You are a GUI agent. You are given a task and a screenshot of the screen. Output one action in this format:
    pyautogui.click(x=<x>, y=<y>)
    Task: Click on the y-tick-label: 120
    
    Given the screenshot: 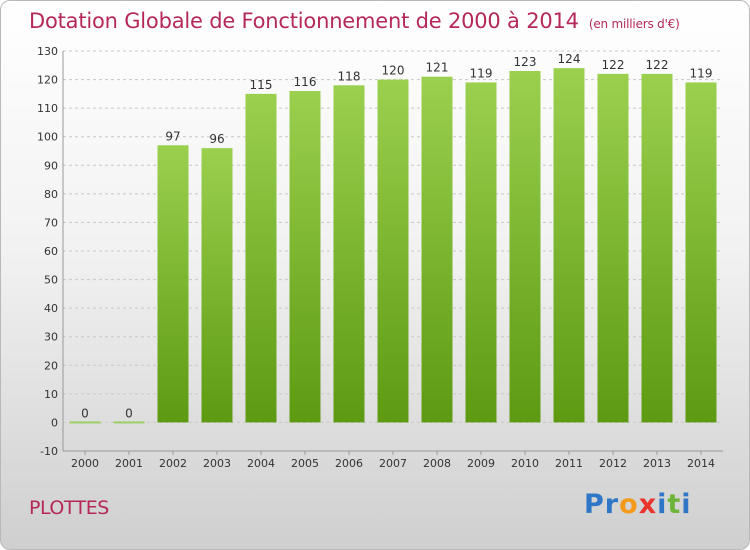 What is the action you would take?
    pyautogui.click(x=47, y=80)
    